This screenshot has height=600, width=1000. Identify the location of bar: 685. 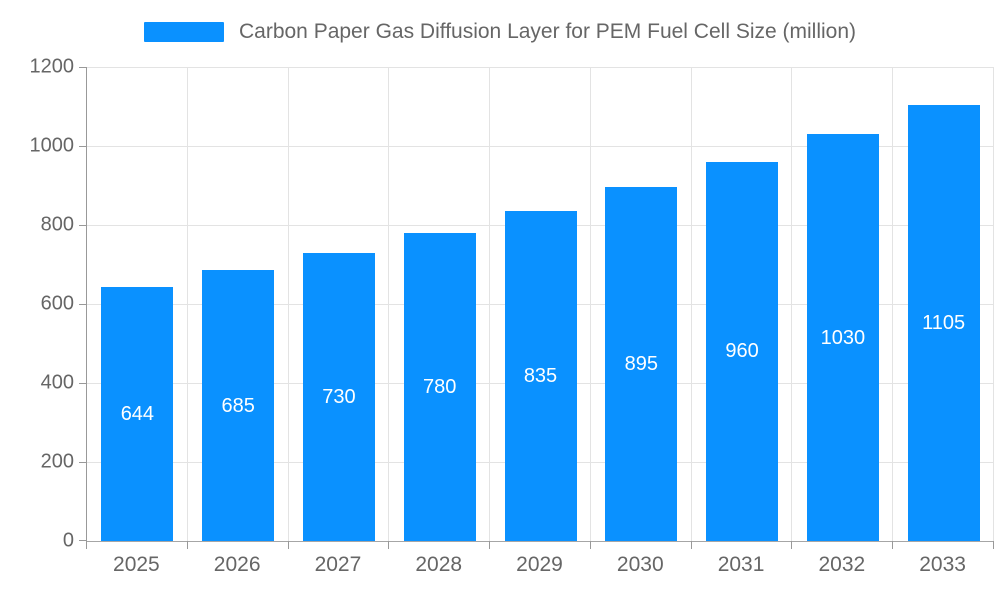
(238, 405).